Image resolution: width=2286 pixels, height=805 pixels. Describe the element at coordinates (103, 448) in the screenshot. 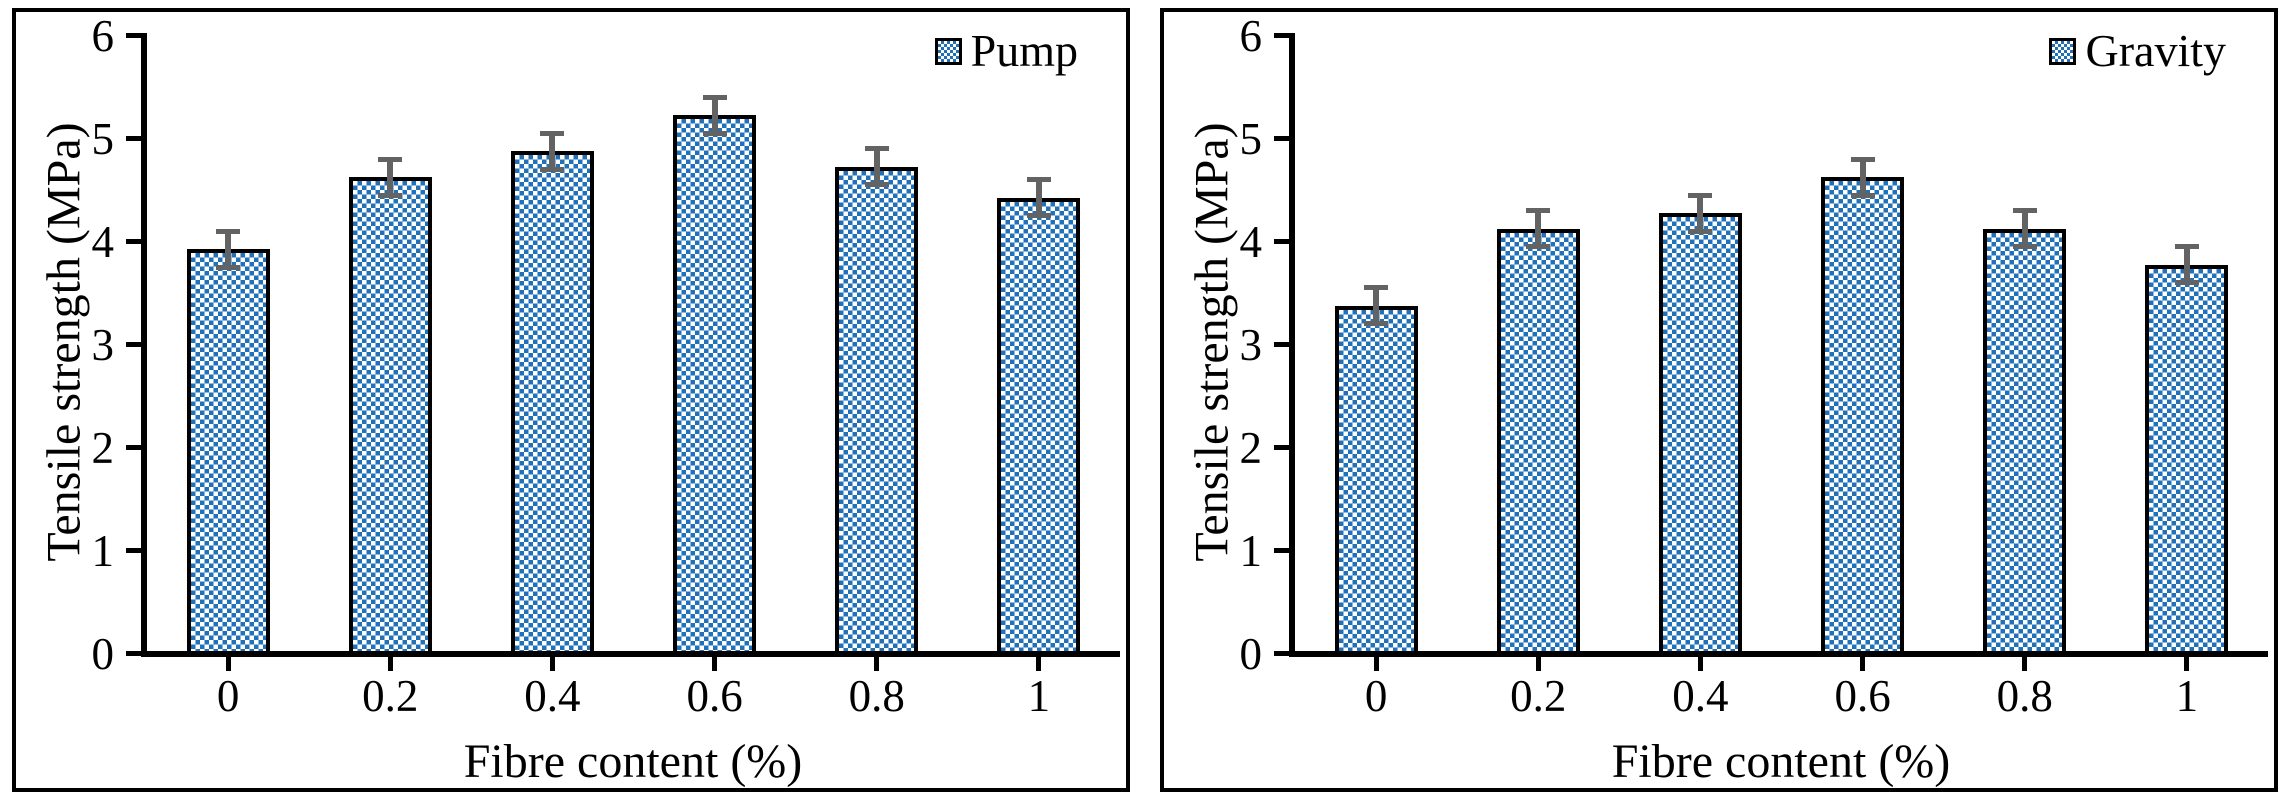

I see `y-tick-label: 2` at that location.